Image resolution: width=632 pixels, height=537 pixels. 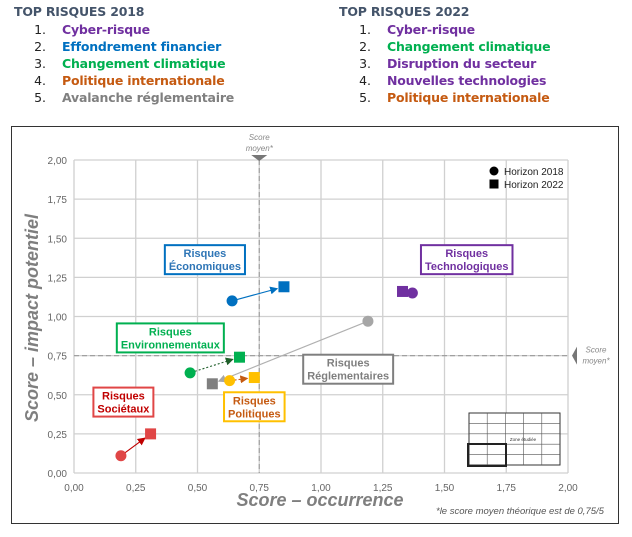 I want to click on y-axis-label: Score – impact potentiel, so click(x=32, y=317).